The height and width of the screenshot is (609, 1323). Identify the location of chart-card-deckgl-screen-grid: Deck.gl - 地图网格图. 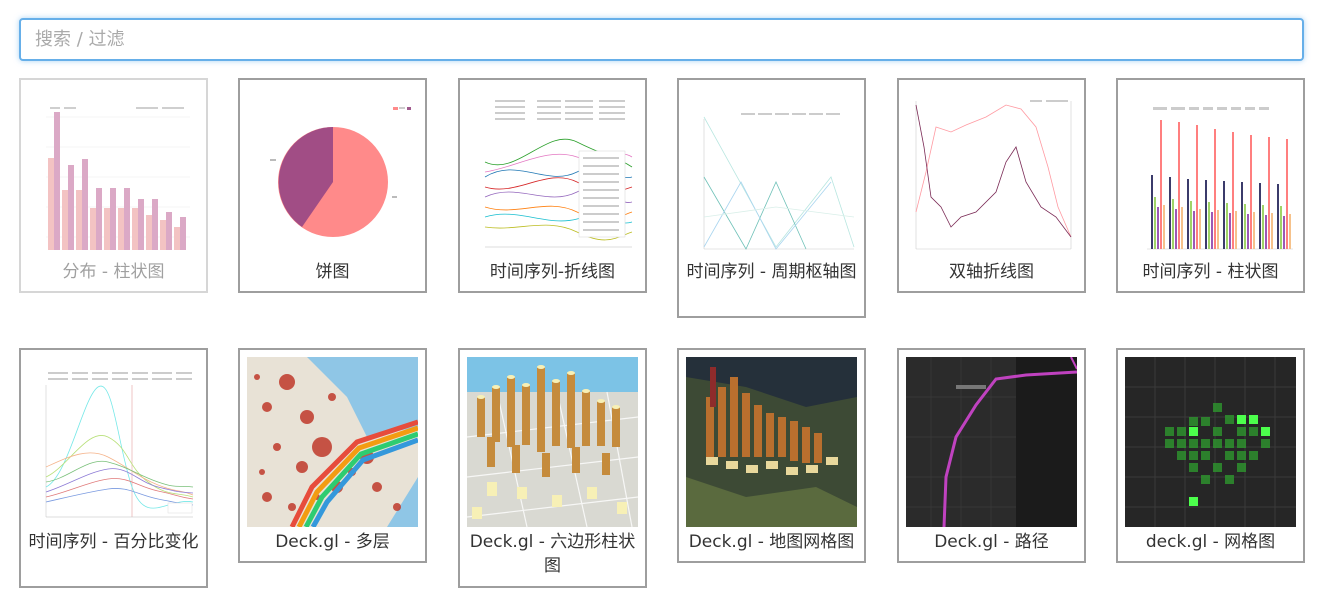
(771, 455).